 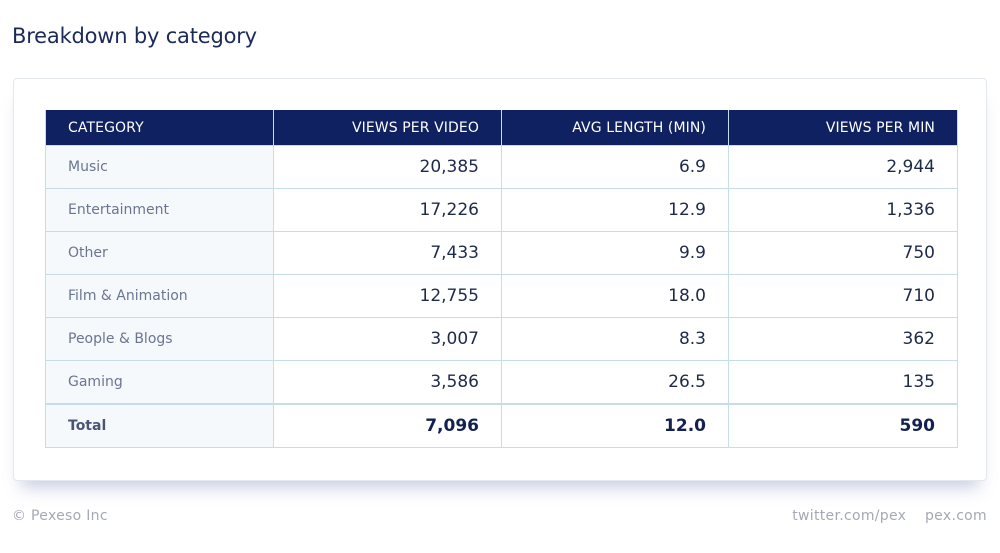 I want to click on table-row: Gaming 3,586 26.5 135, so click(x=501, y=382).